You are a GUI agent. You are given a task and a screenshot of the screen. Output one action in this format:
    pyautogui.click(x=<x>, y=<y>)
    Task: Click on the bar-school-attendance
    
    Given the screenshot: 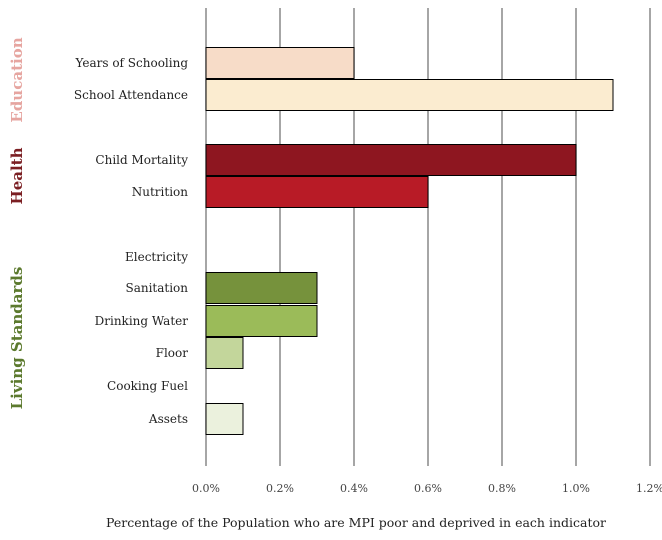 What is the action you would take?
    pyautogui.click(x=409, y=95)
    